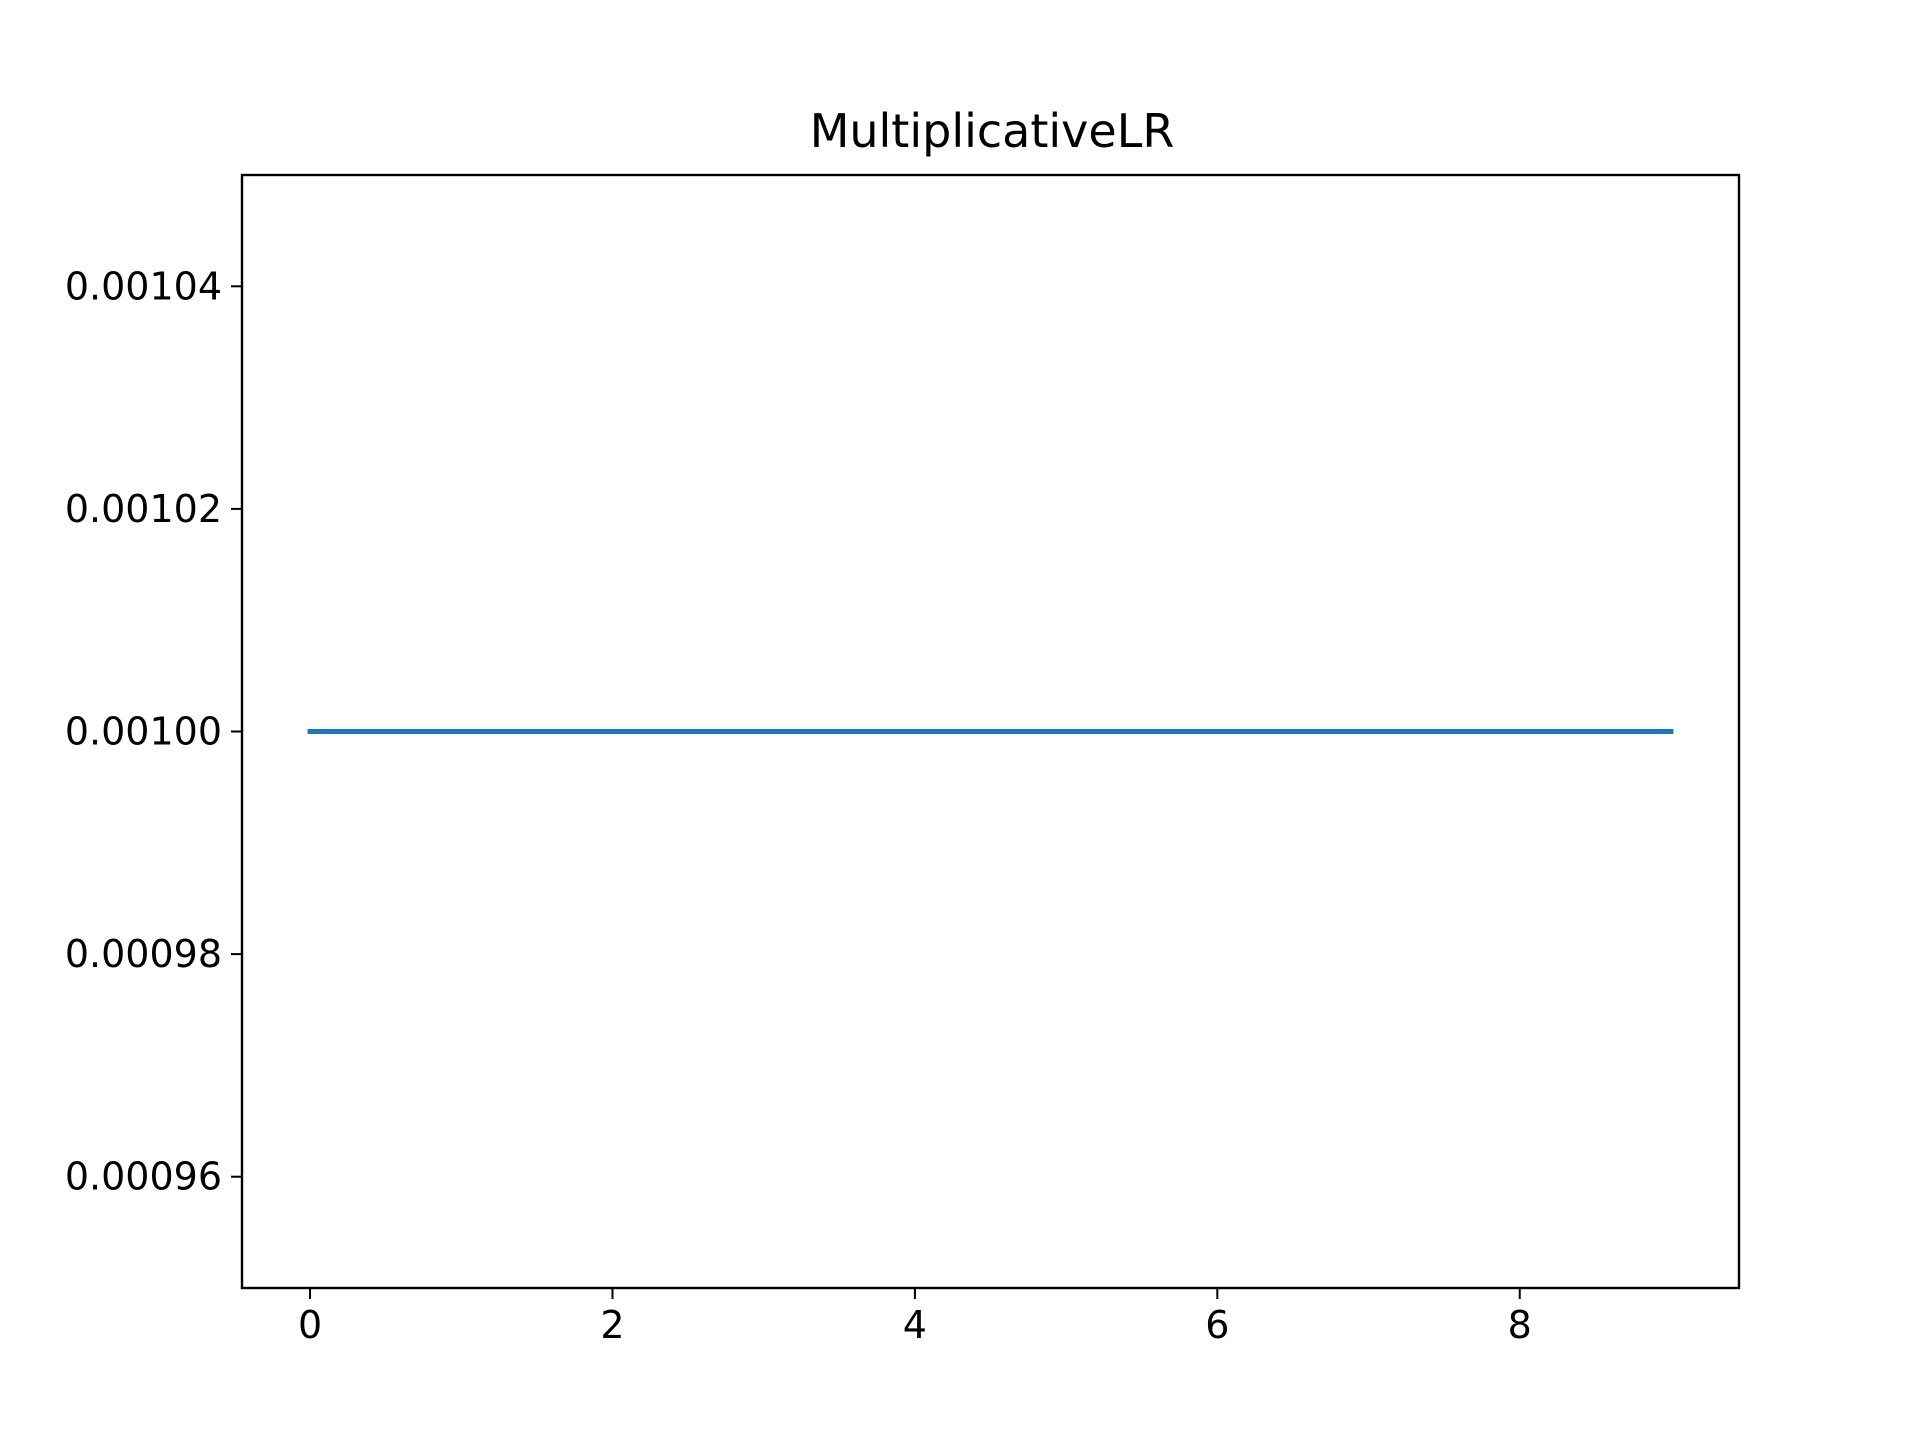 The image size is (1920, 1440). Describe the element at coordinates (143, 1177) in the screenshot. I see `y-tick-label: 0.00096` at that location.